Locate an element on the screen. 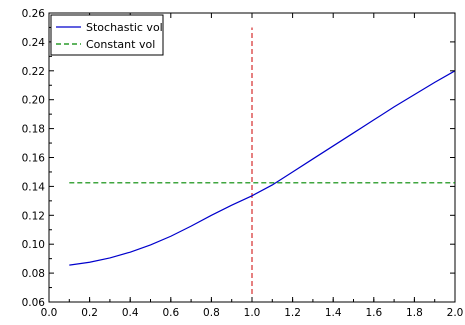 The height and width of the screenshot is (325, 465). x-tick-label: 1.0 is located at coordinates (252, 313).